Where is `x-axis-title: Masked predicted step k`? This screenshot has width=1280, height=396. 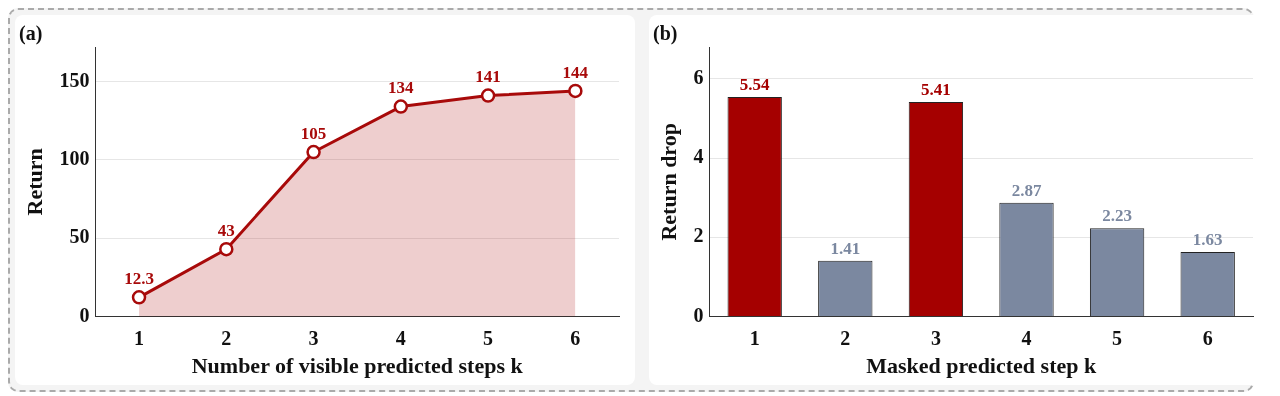
x-axis-title: Masked predicted step k is located at coordinates (981, 366).